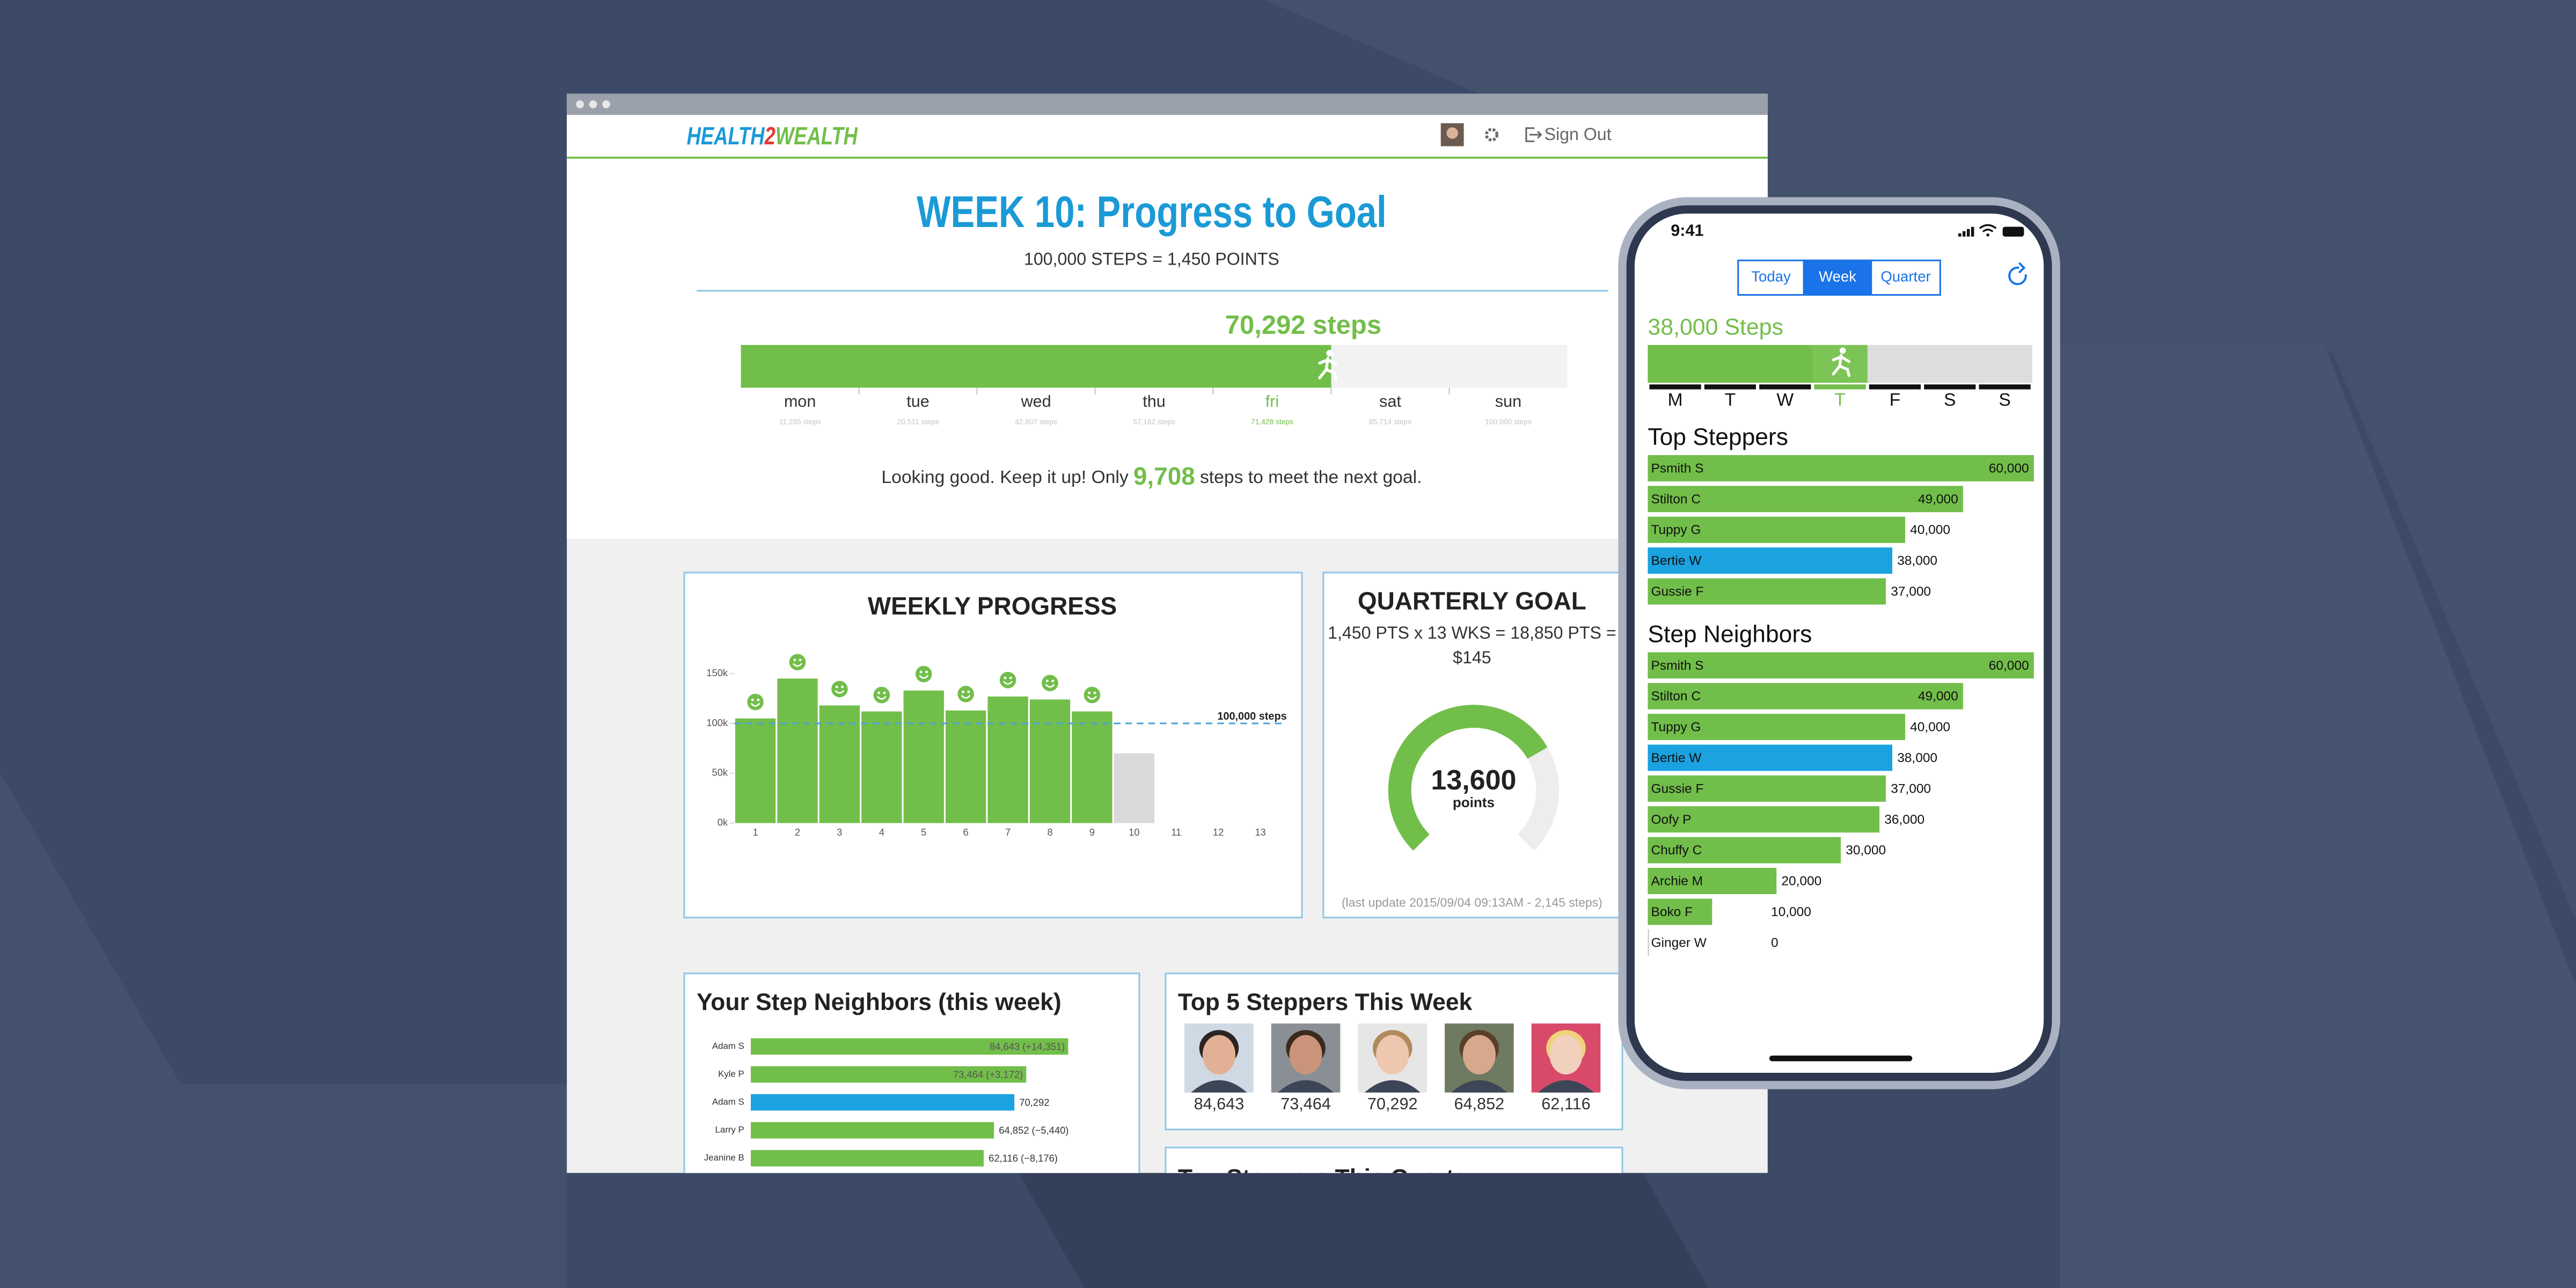 The width and height of the screenshot is (2576, 1288). I want to click on steps-label: 70,292 steps, so click(1303, 325).